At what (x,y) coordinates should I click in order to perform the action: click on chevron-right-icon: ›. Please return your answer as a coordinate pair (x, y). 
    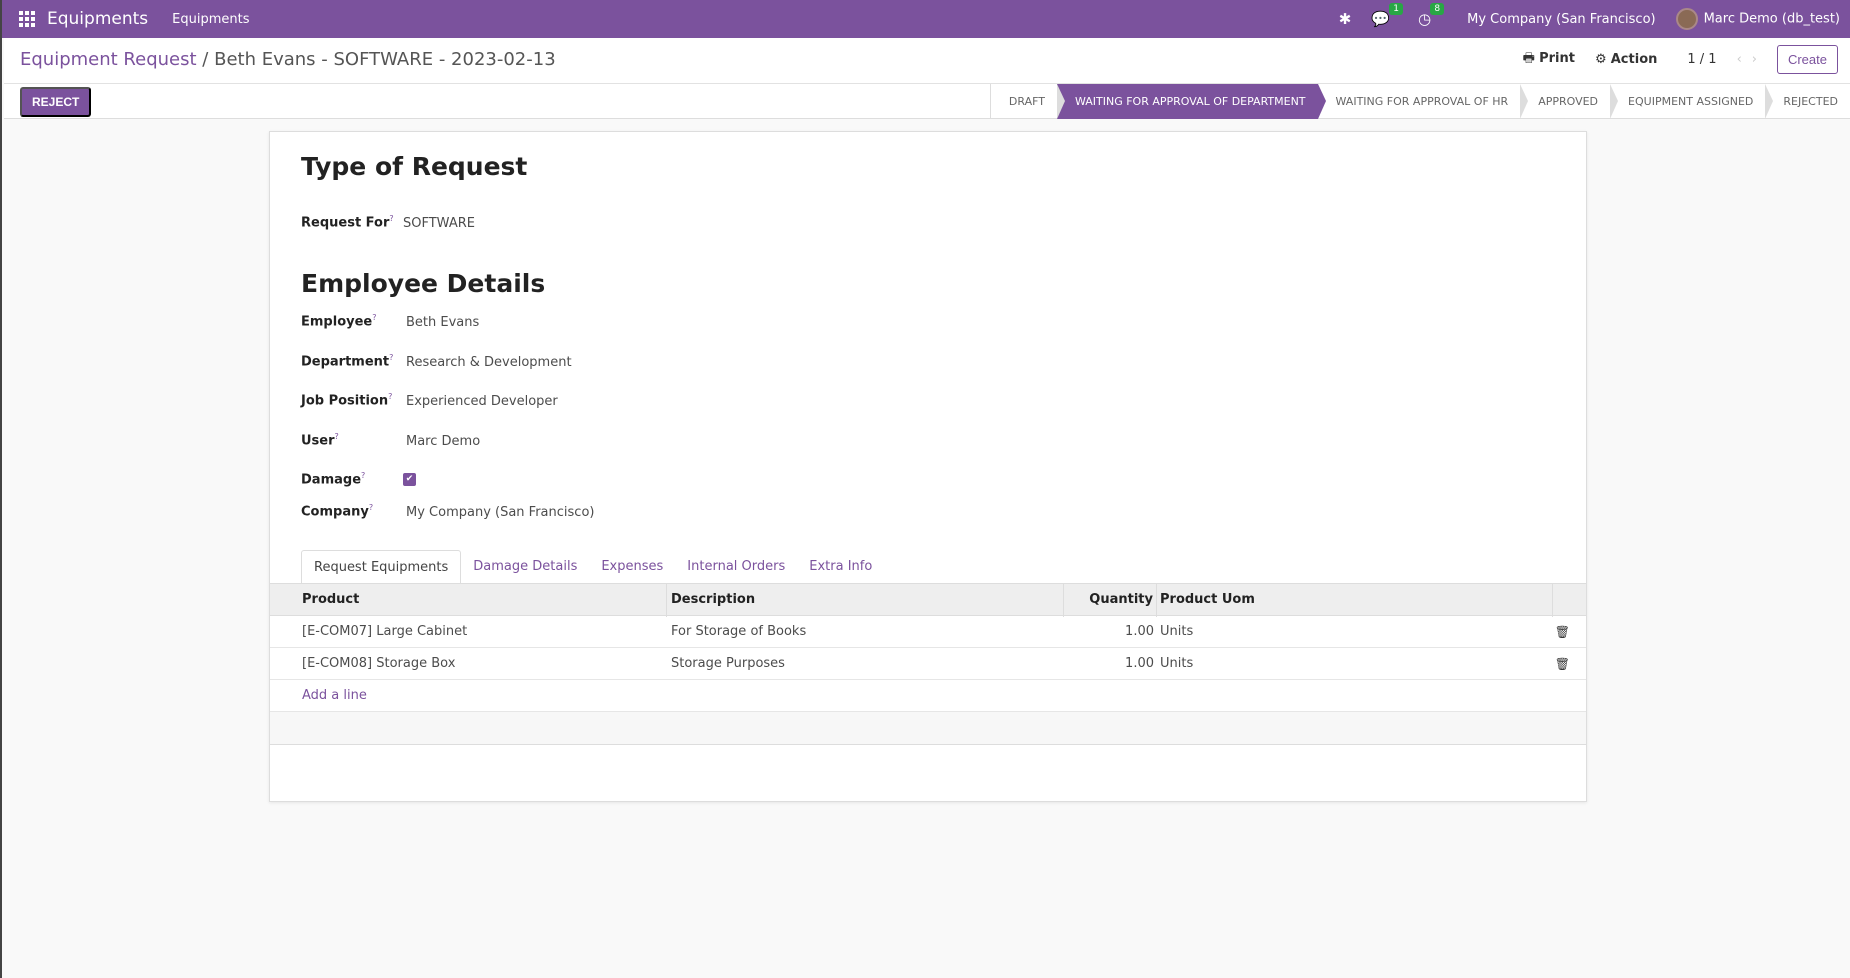
    Looking at the image, I should click on (1754, 59).